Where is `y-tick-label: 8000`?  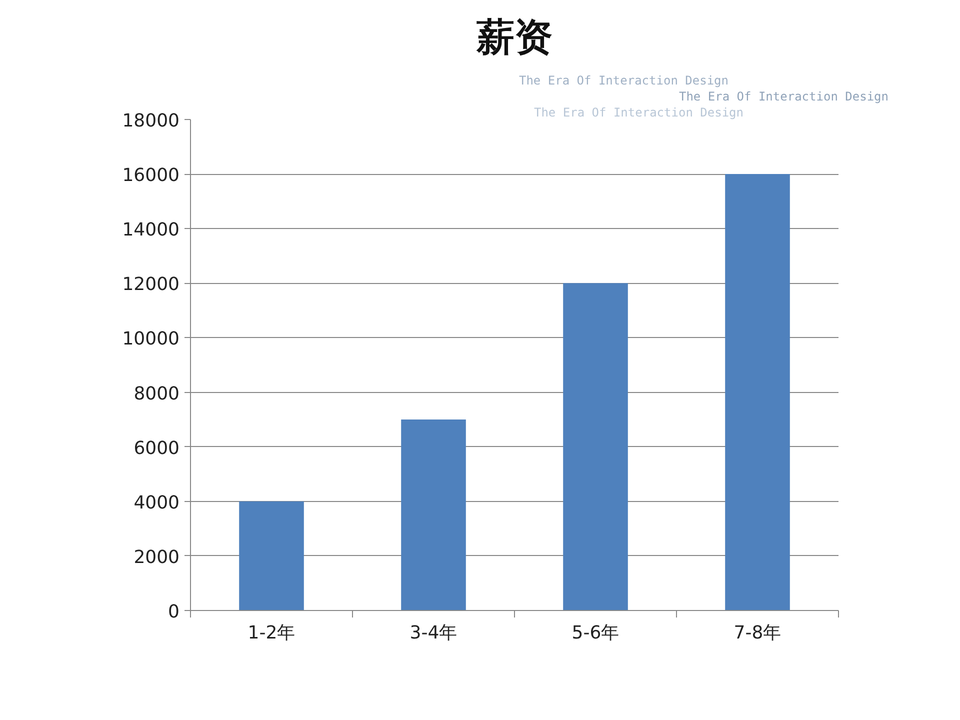 y-tick-label: 8000 is located at coordinates (157, 393).